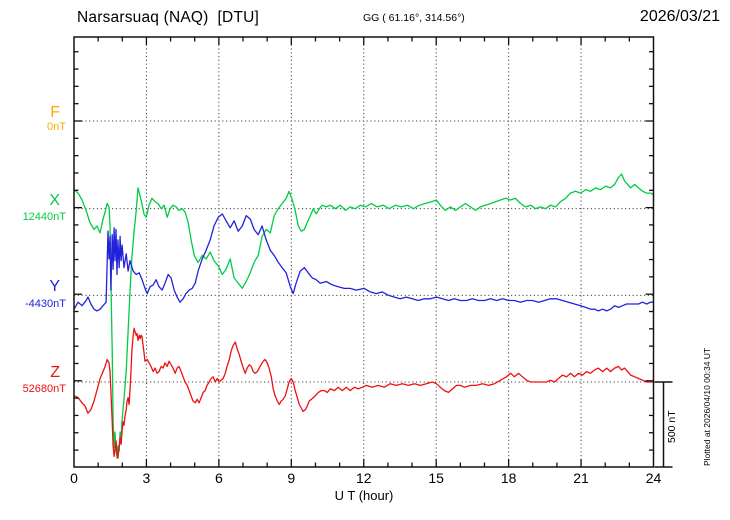 The width and height of the screenshot is (730, 520). Describe the element at coordinates (581, 478) in the screenshot. I see `x-tick-label: 21` at that location.